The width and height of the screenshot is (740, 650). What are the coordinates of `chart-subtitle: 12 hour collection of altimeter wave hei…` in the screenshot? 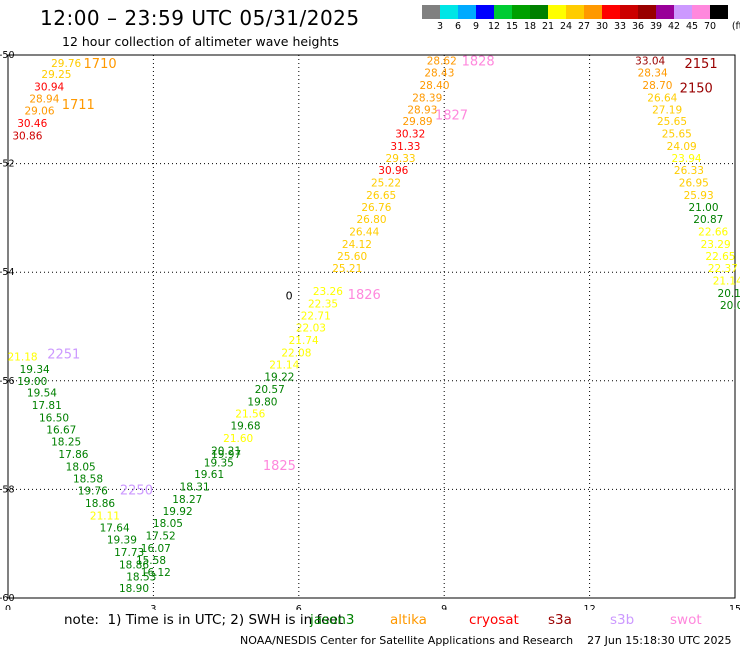 It's located at (200, 41).